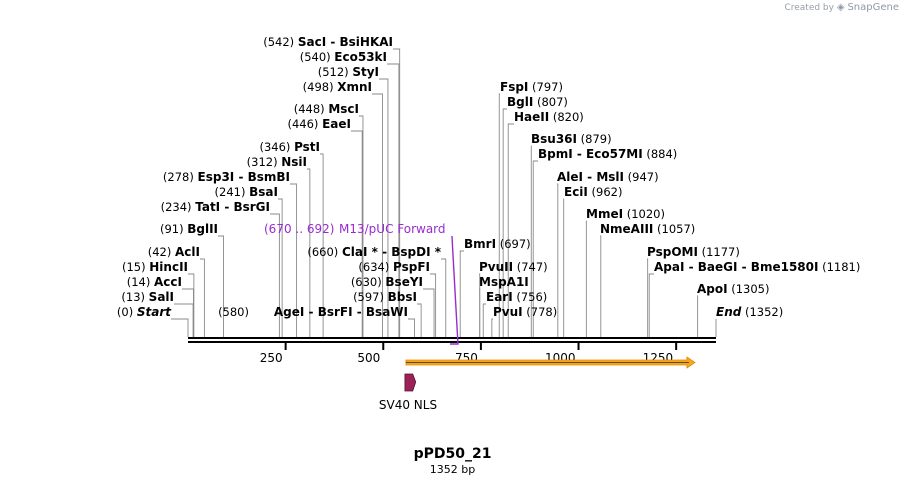 This screenshot has height=486, width=905. Describe the element at coordinates (320, 87) in the screenshot. I see `site-position: (498)` at that location.